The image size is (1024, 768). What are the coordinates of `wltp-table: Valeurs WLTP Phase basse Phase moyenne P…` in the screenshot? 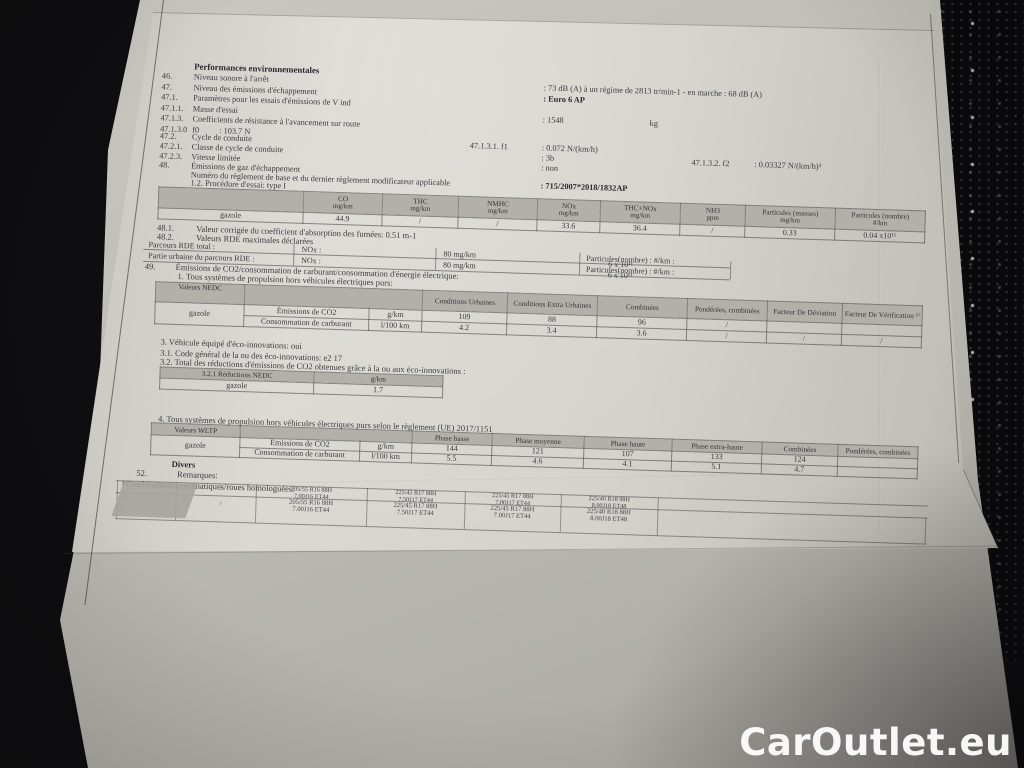 It's located at (534, 450).